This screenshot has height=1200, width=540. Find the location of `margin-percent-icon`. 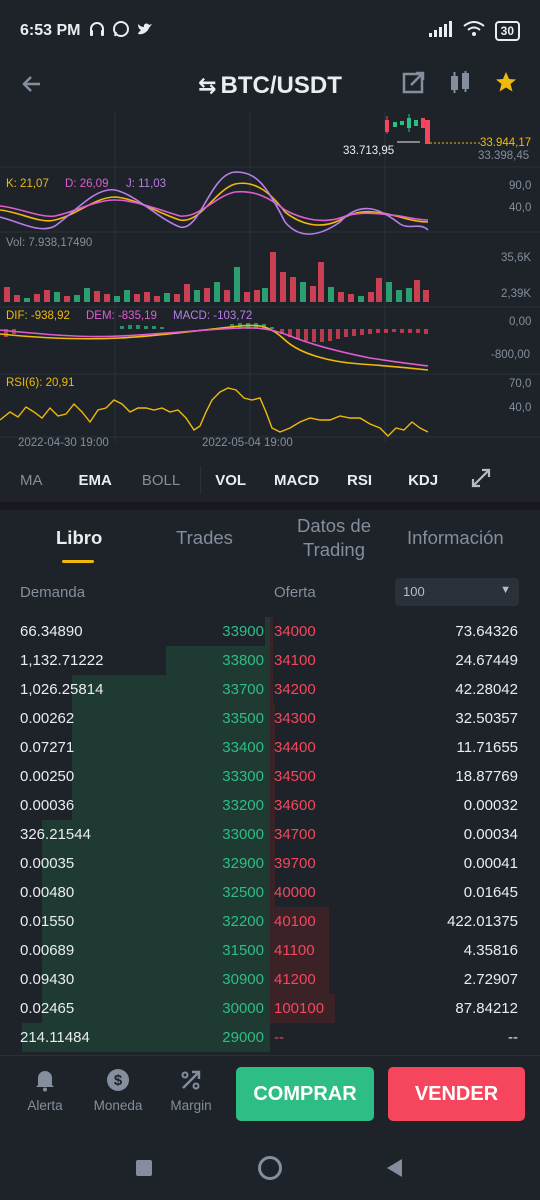

margin-percent-icon is located at coordinates (191, 1081).